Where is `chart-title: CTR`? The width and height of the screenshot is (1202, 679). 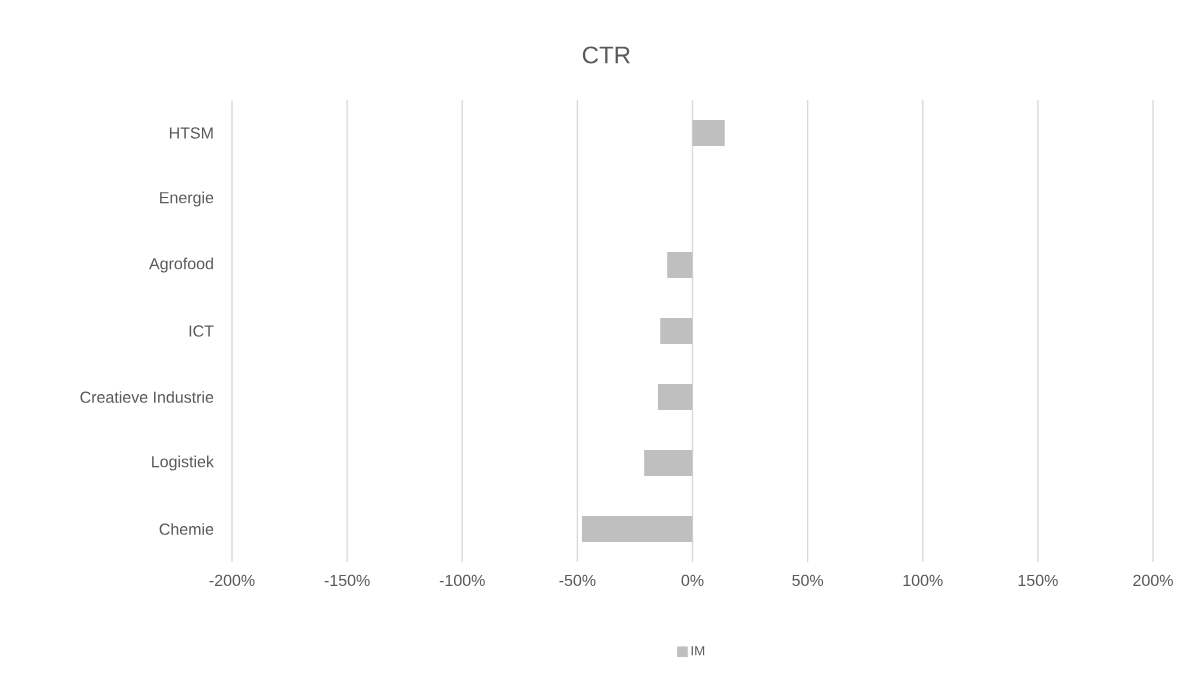 chart-title: CTR is located at coordinates (606, 55).